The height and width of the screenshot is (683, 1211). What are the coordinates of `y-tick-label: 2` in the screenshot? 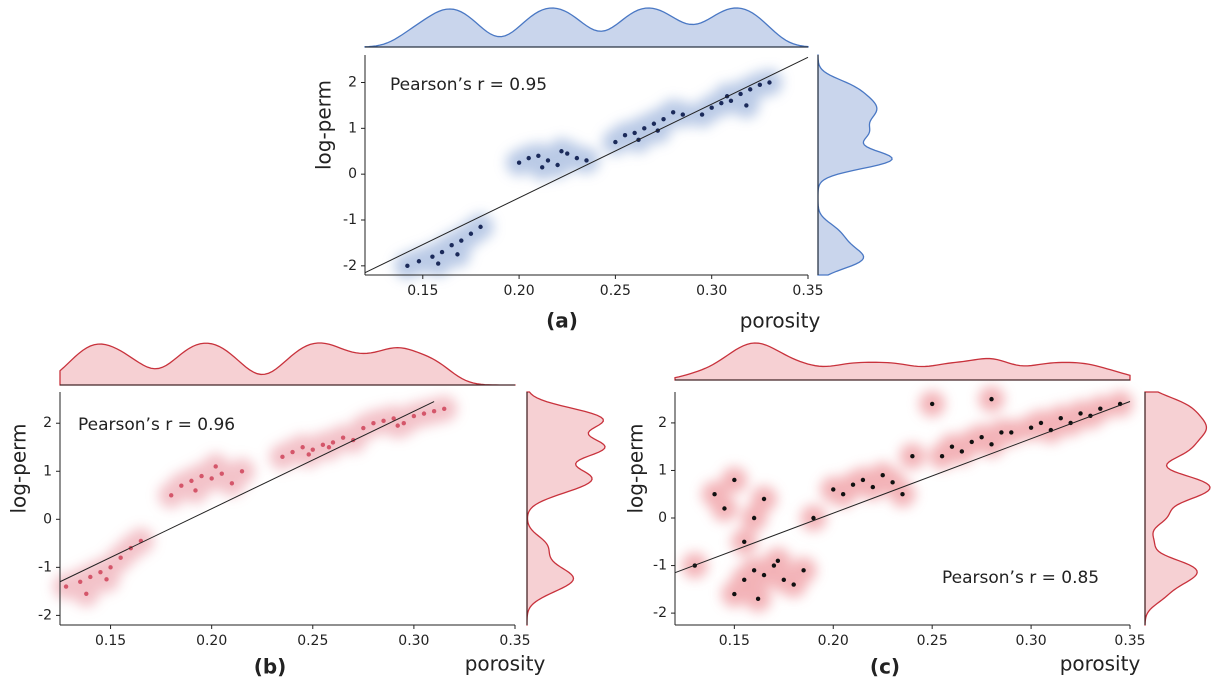 It's located at (47, 423).